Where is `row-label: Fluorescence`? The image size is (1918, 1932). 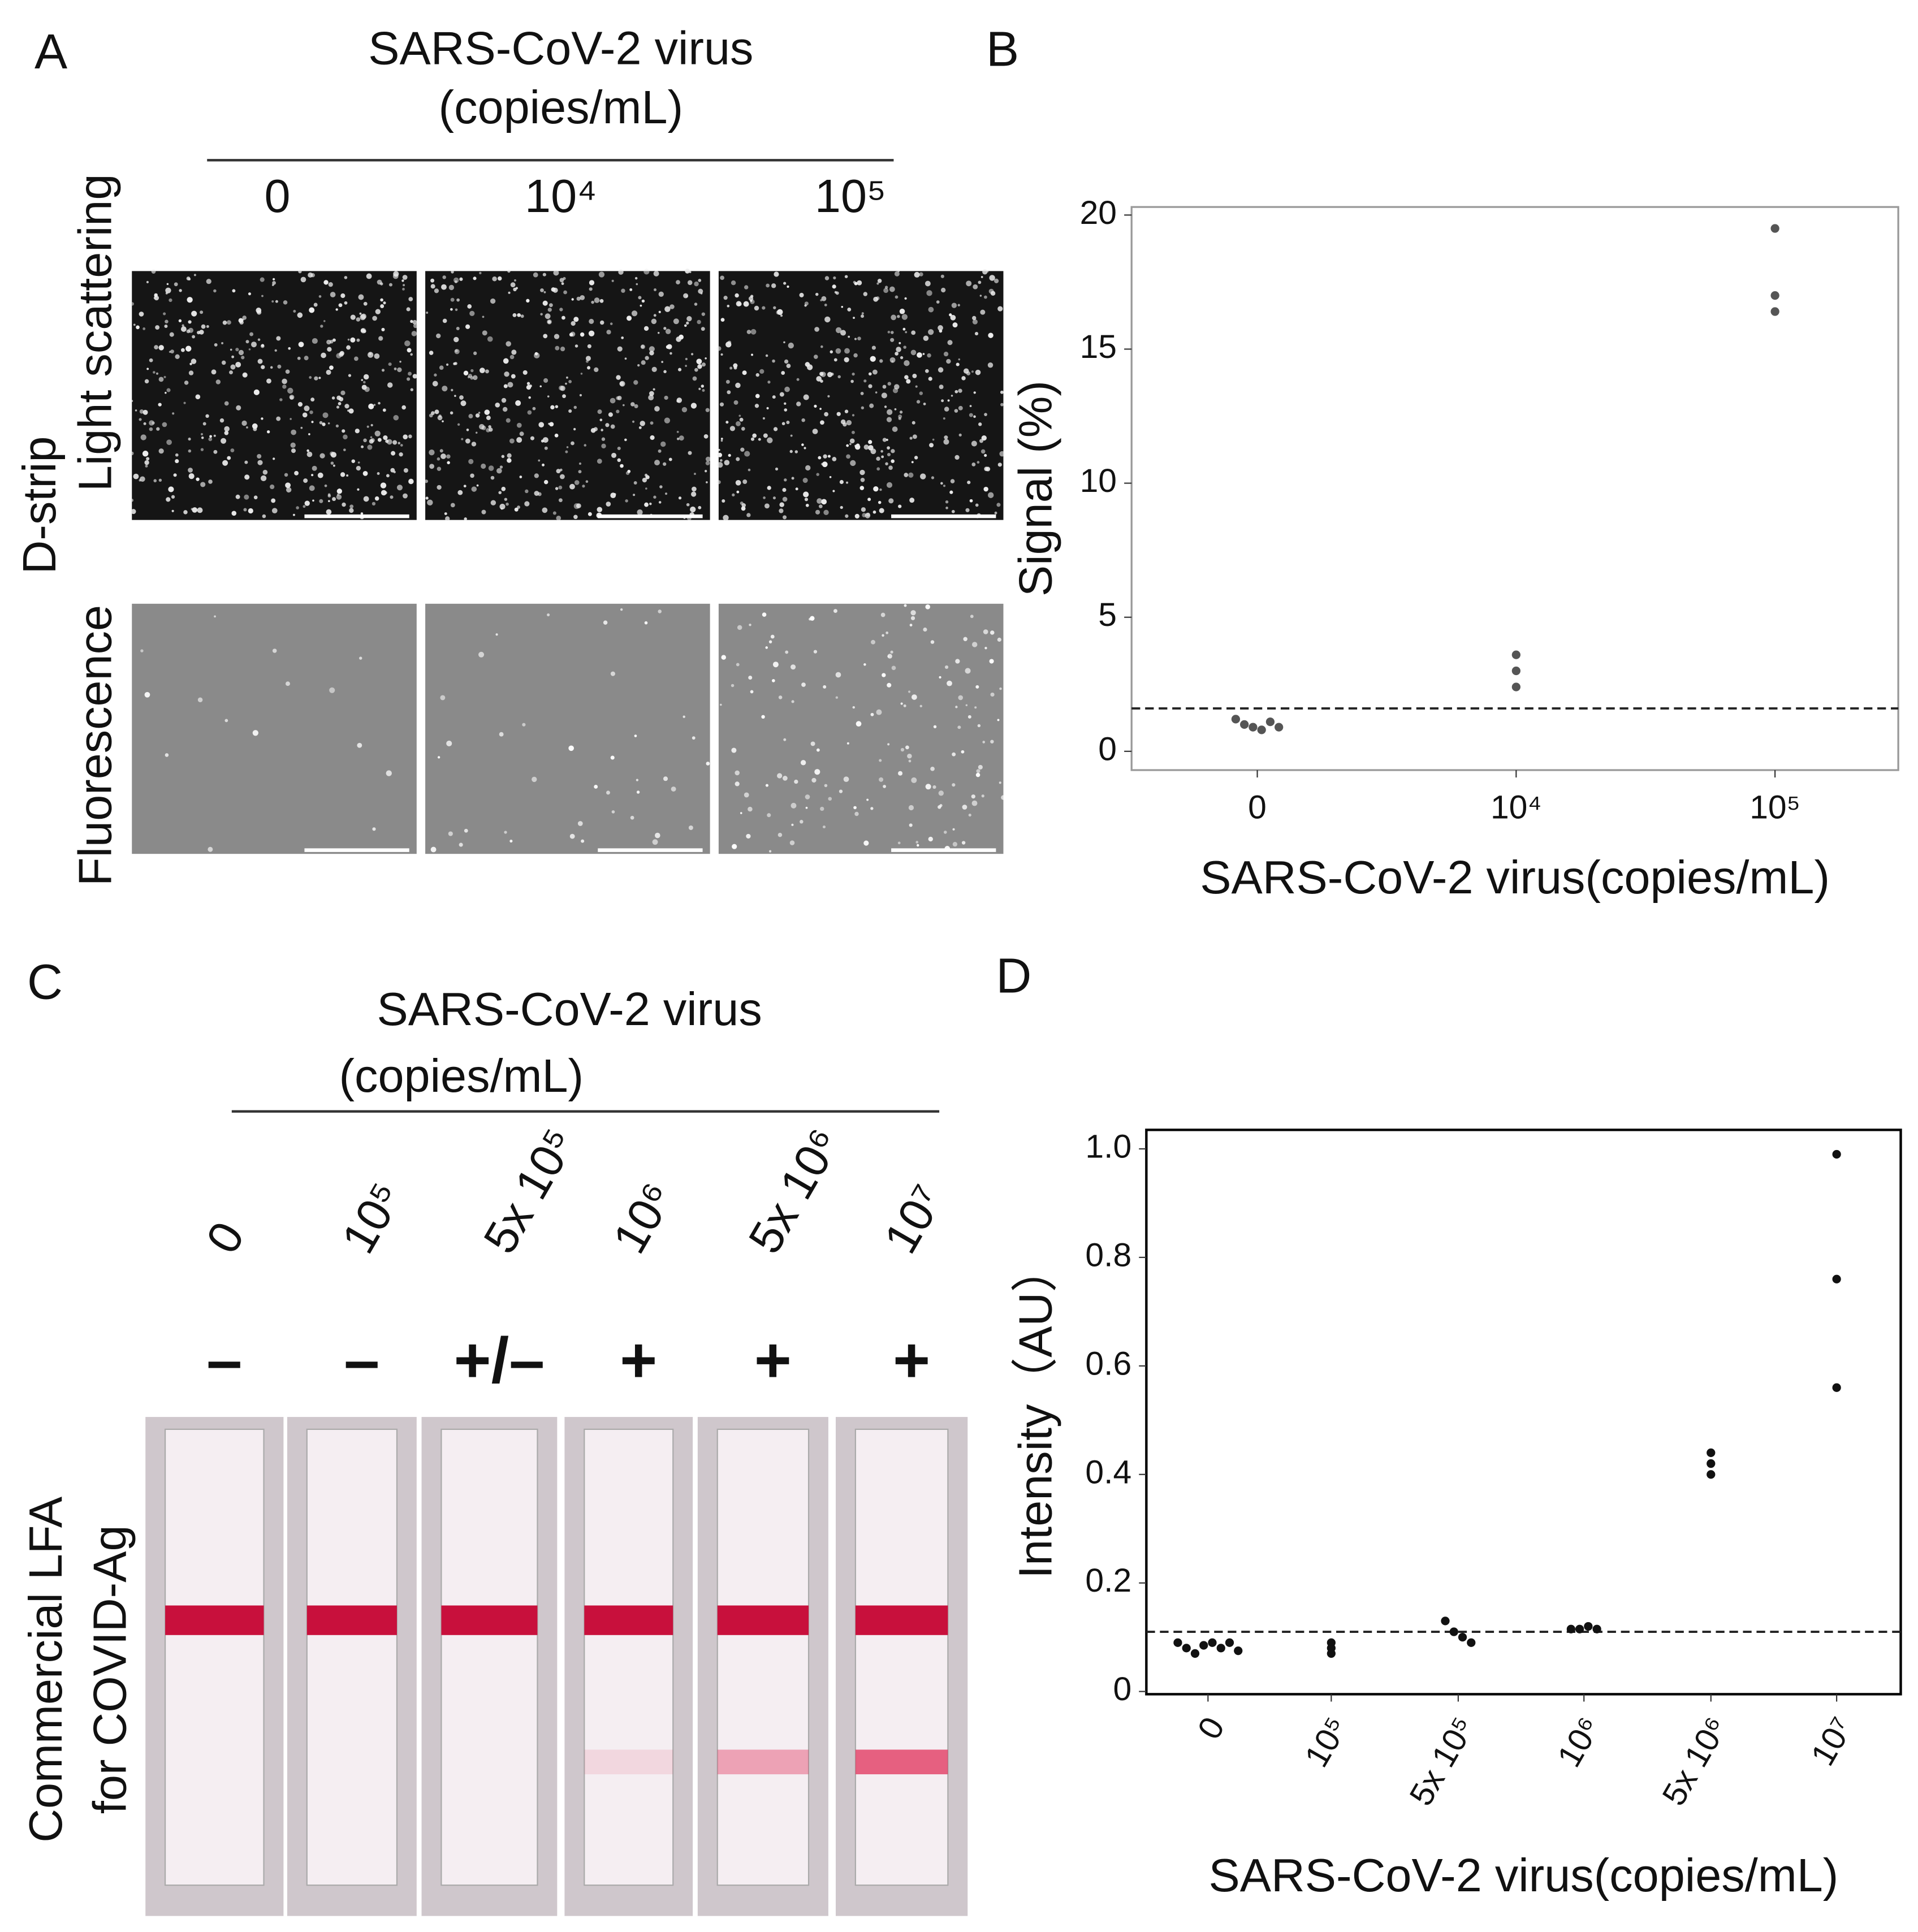
row-label: Fluorescence is located at coordinates (94, 745).